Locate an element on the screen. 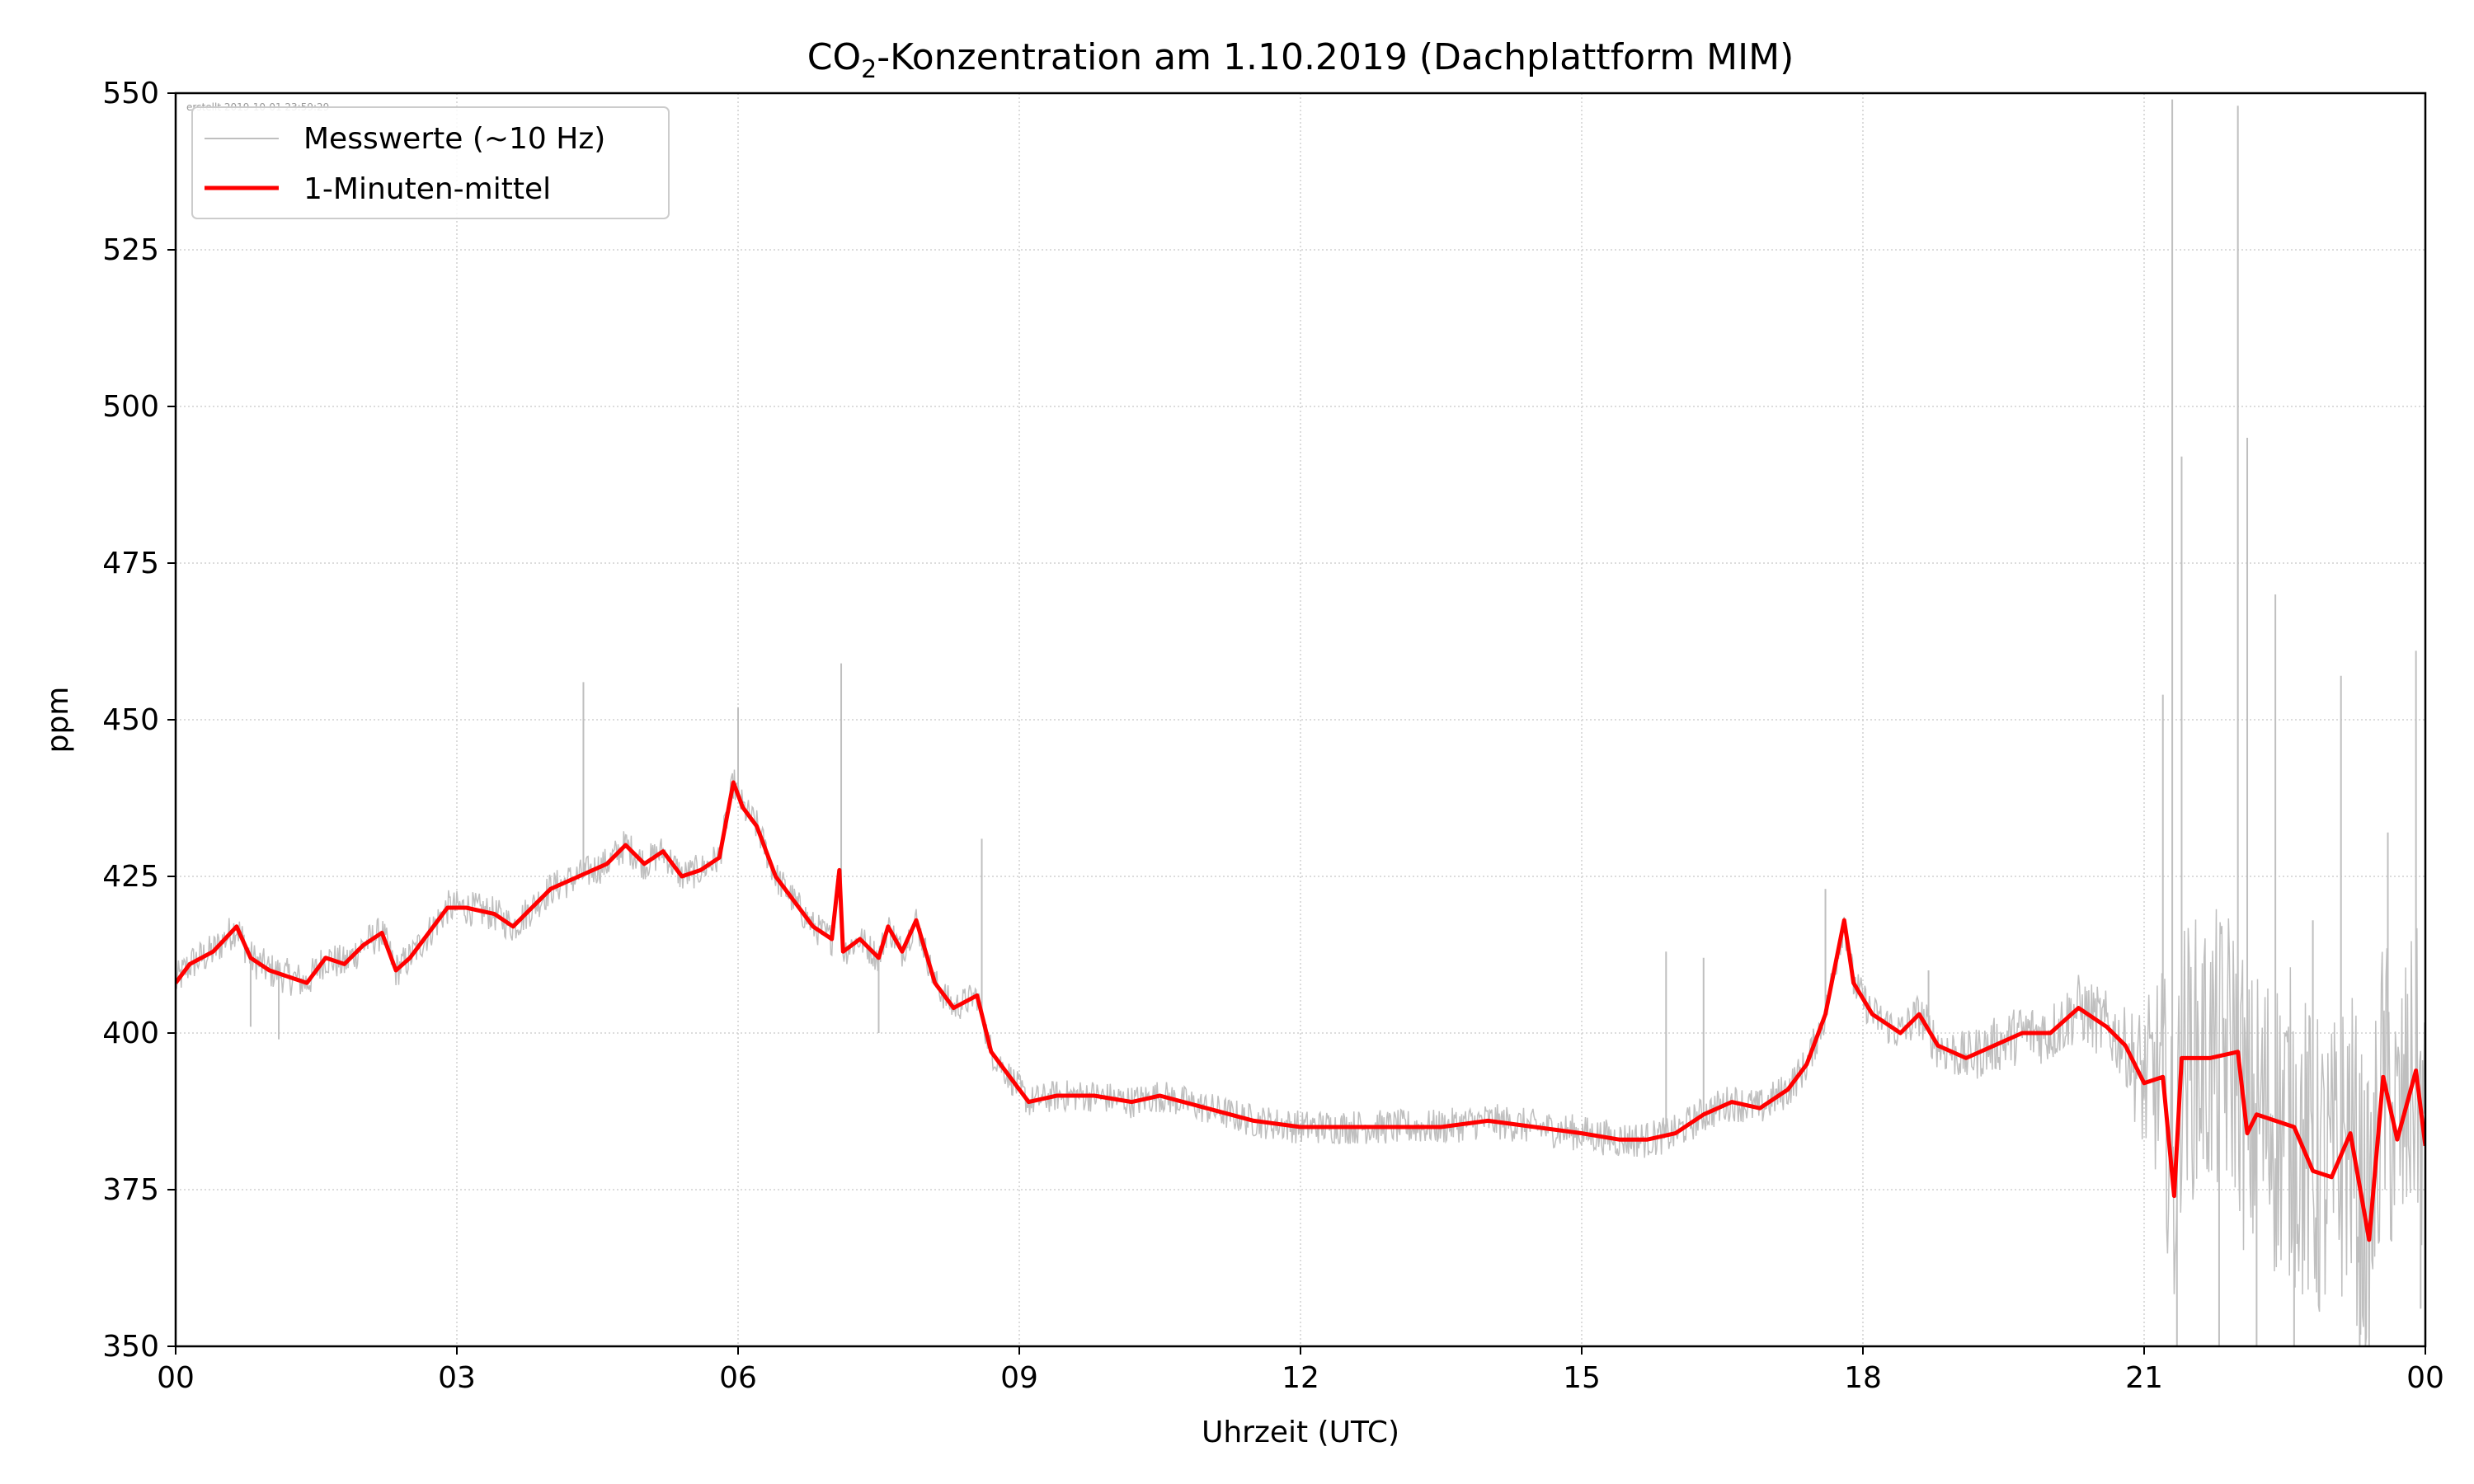  y-tick-label: 425 is located at coordinates (130, 877).